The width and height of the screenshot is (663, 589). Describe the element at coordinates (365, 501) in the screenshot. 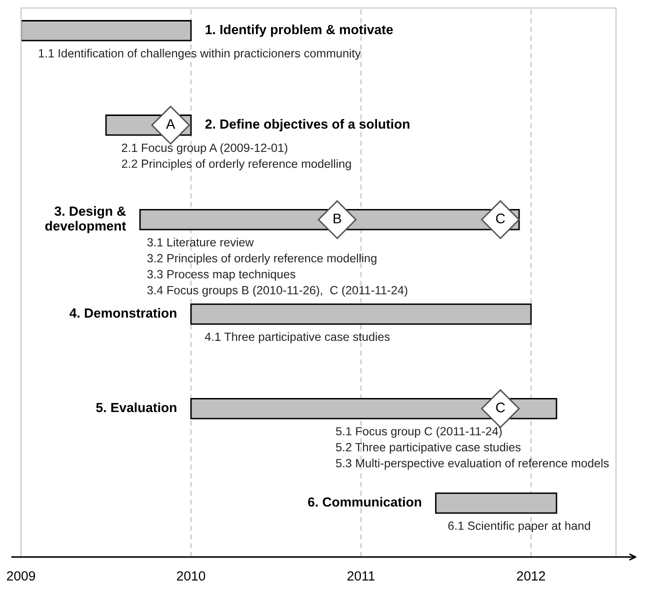

I see `y-tick-label: 6. Communication` at that location.